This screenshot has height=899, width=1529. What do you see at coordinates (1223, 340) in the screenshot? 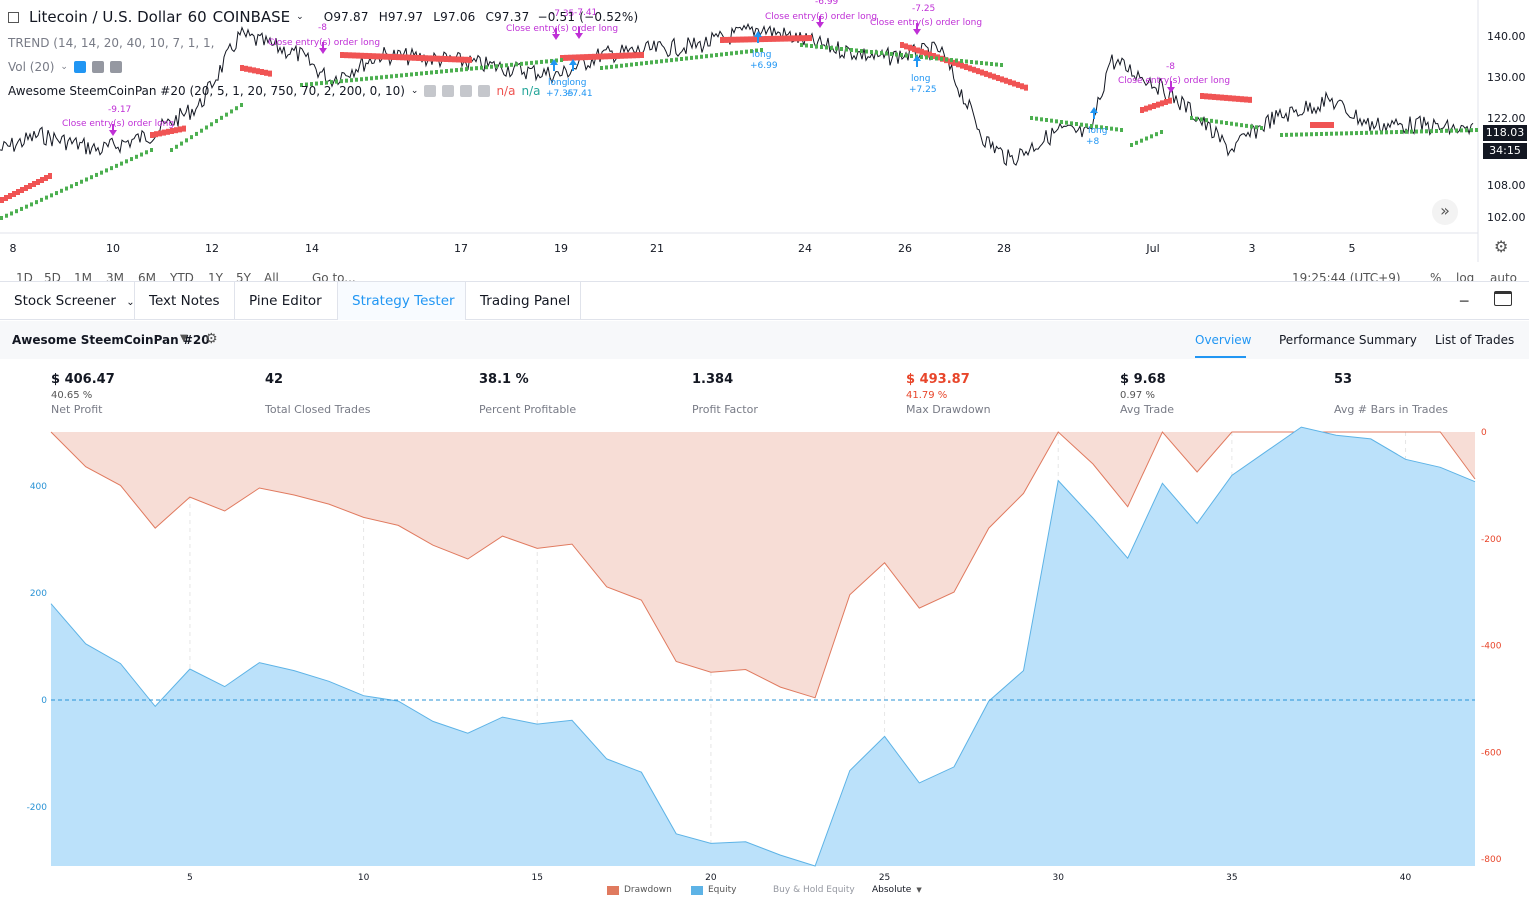
I see `tab-overview: Overview` at bounding box center [1223, 340].